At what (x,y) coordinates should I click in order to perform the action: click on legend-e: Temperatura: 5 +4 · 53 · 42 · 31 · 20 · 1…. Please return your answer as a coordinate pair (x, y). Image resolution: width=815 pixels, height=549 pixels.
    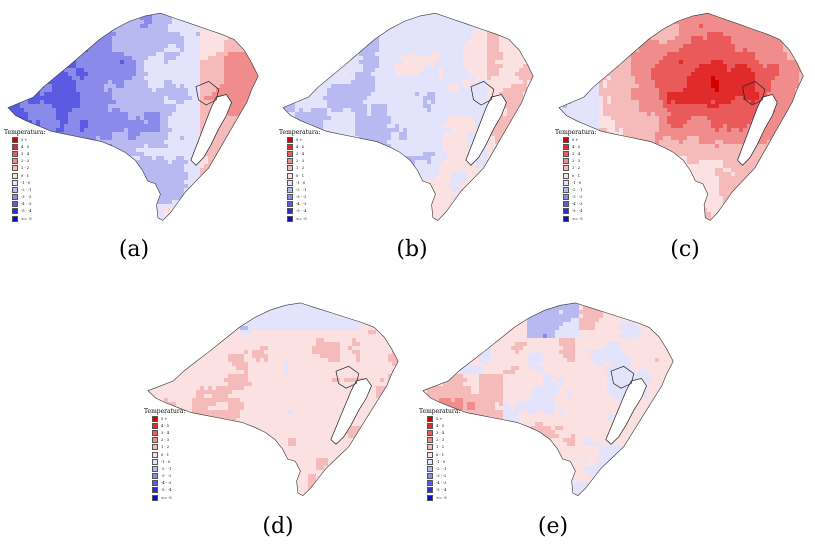
    Looking at the image, I should click on (439, 454).